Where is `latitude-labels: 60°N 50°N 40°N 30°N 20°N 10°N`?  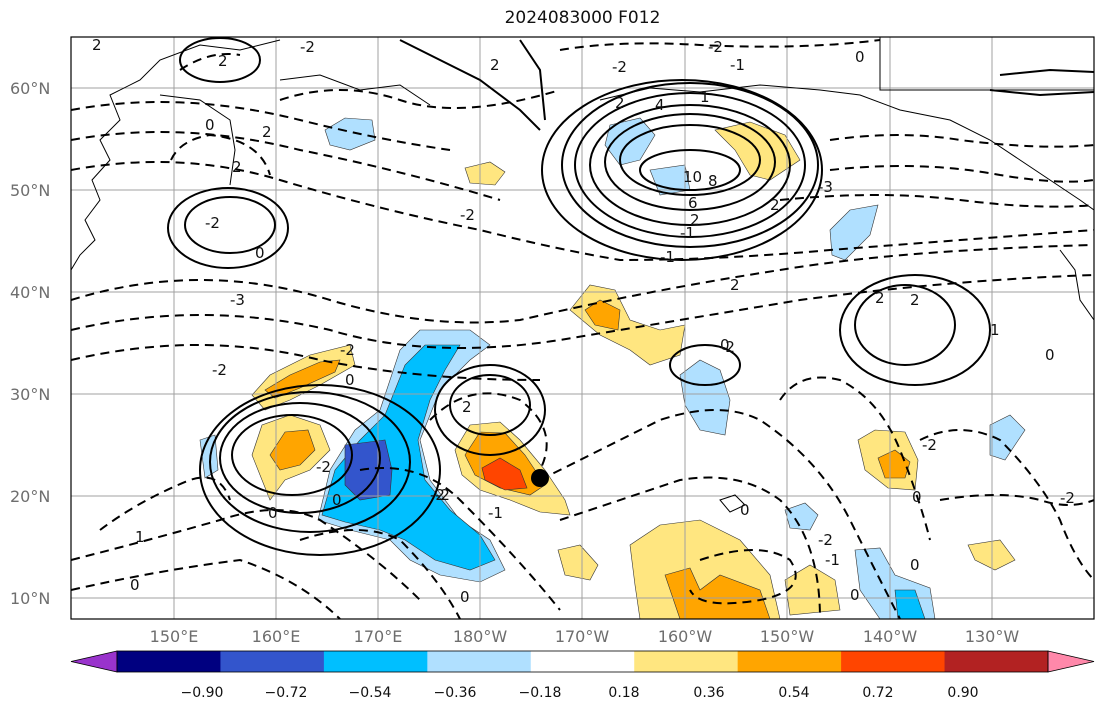
latitude-labels: 60°N 50°N 40°N 30°N 20°N 10°N is located at coordinates (30, 343).